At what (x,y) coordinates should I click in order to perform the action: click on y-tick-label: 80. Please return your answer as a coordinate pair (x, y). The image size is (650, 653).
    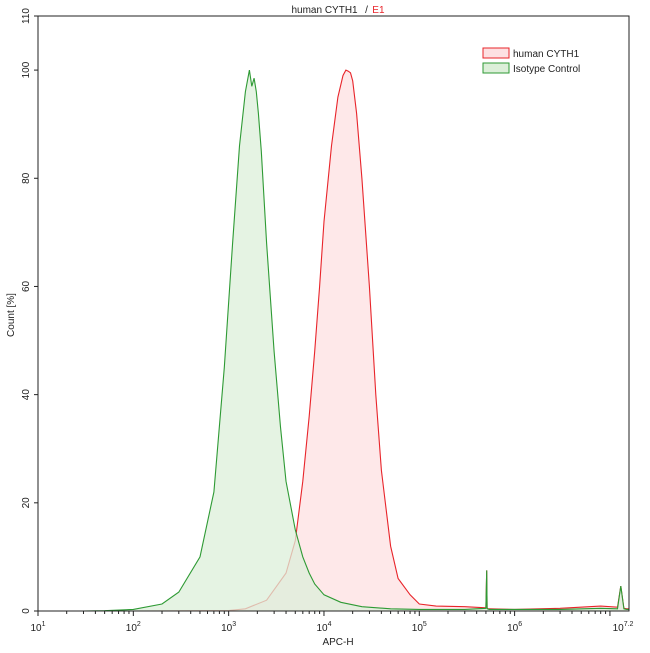
    Looking at the image, I should click on (26, 178).